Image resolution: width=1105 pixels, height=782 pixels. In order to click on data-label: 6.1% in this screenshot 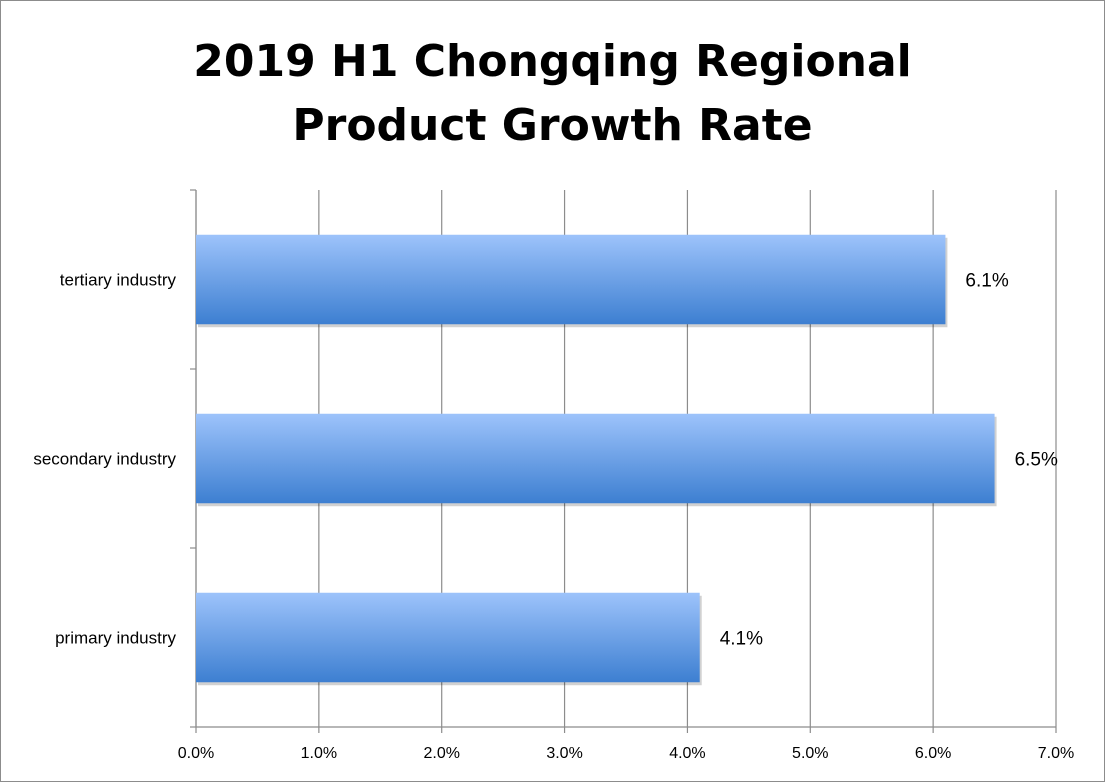, I will do `click(986, 281)`.